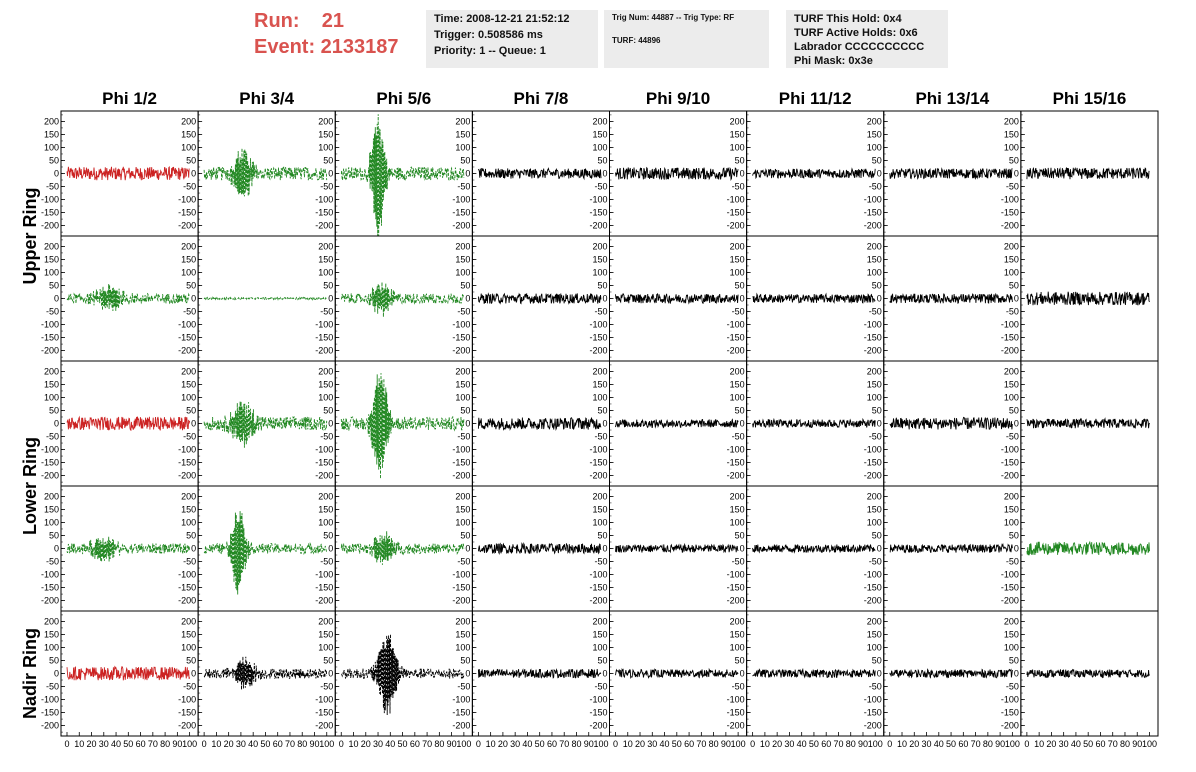 This screenshot has width=1196, height=772. Describe the element at coordinates (30, 486) in the screenshot. I see `ring-label: Lower Ring` at that location.